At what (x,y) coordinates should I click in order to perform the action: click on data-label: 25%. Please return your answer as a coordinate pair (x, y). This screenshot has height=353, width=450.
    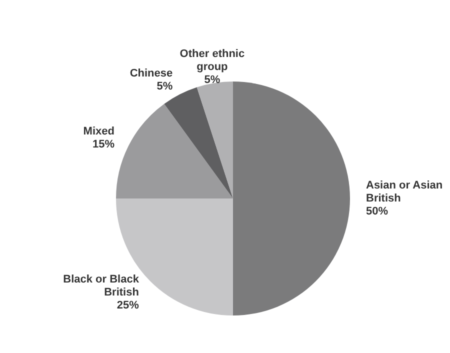
    Looking at the image, I should click on (128, 306).